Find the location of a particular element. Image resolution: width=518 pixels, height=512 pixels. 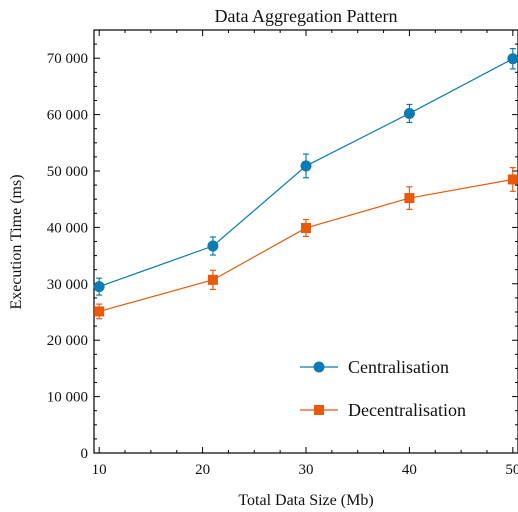

y-tick-label: 60 000 is located at coordinates (67, 116).